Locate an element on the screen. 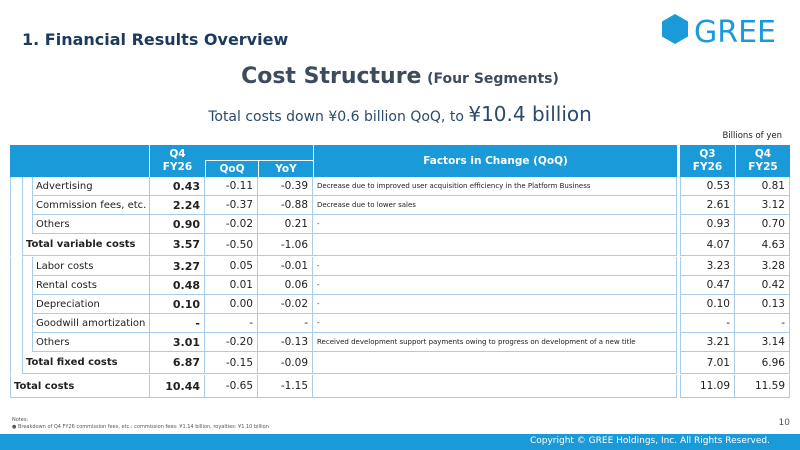  q4-value: - is located at coordinates (177, 323).